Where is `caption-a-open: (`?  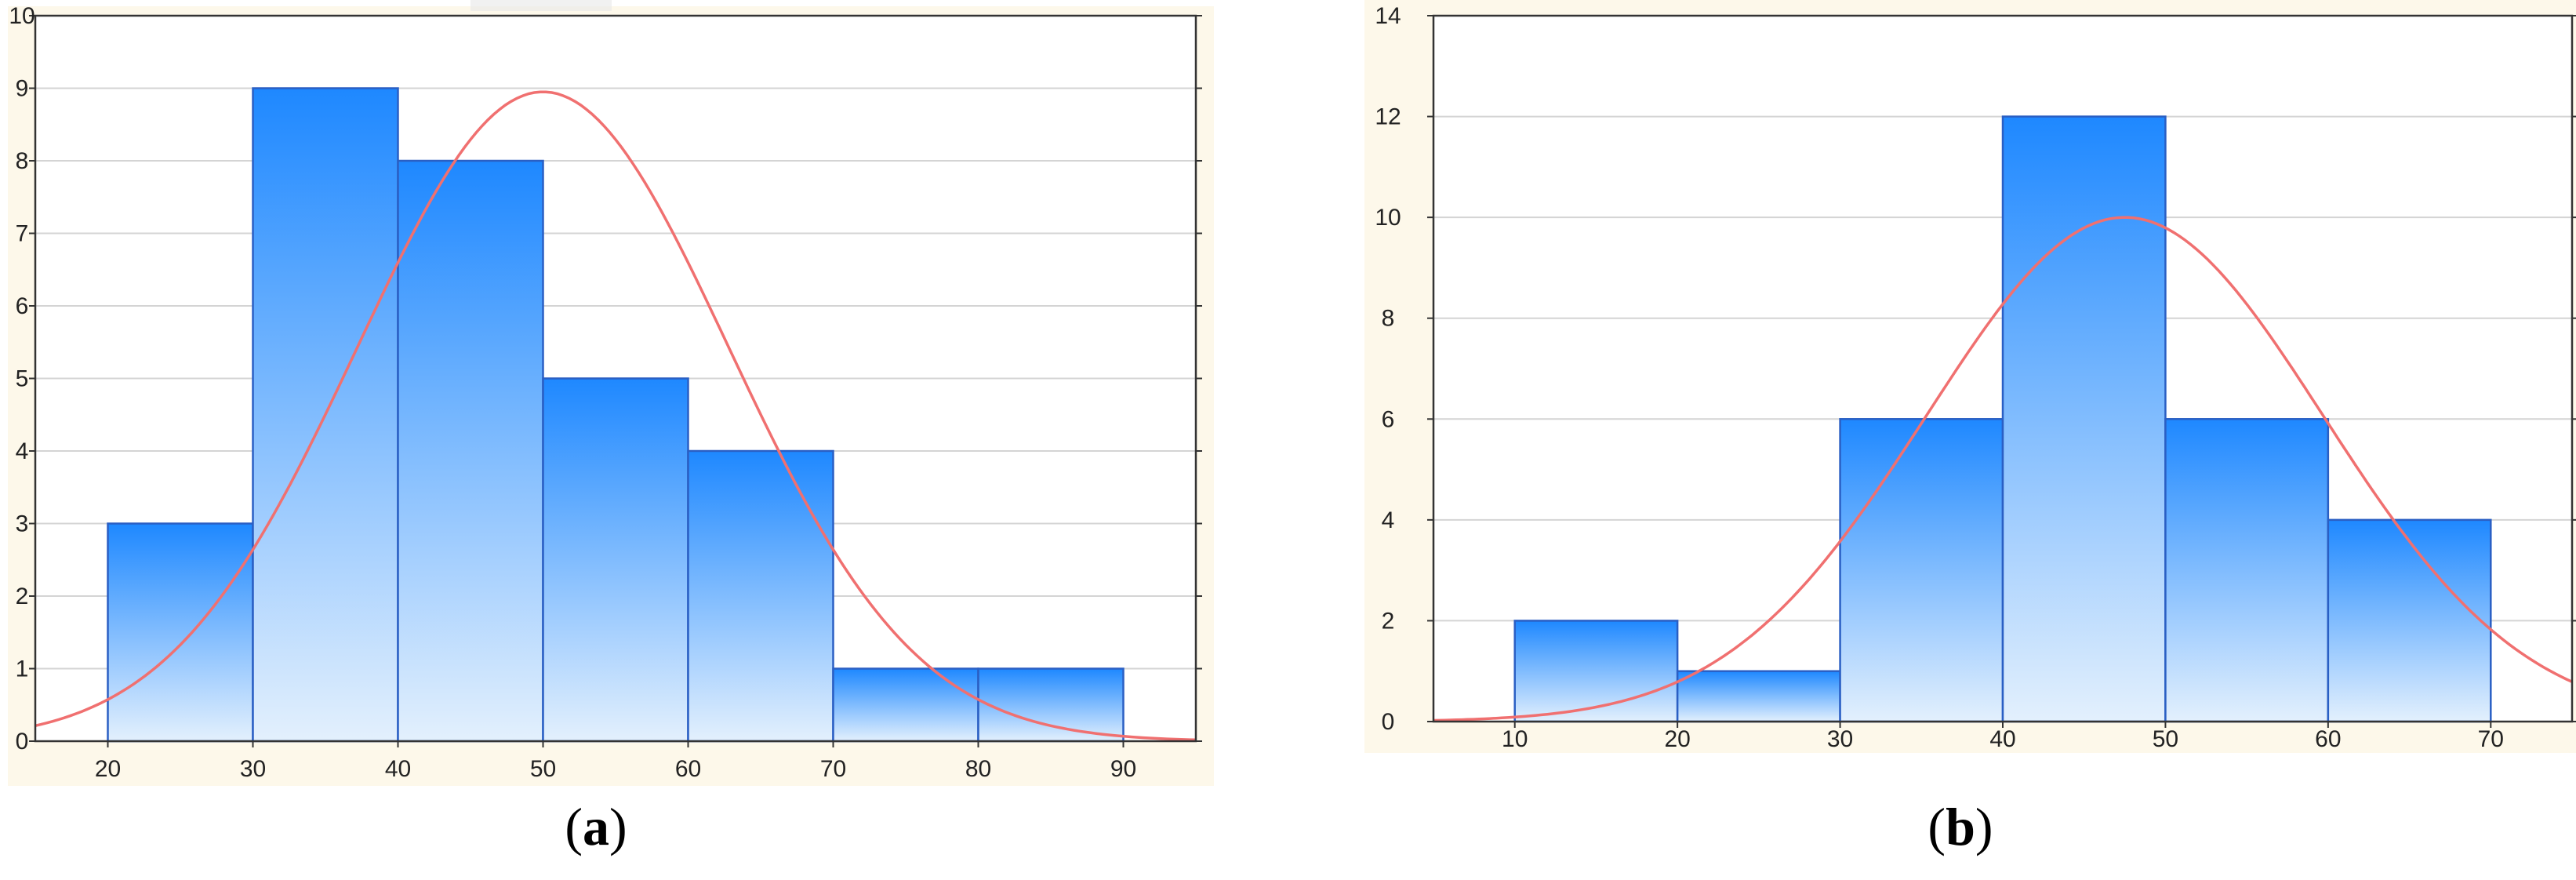
caption-a-open: ( is located at coordinates (574, 826).